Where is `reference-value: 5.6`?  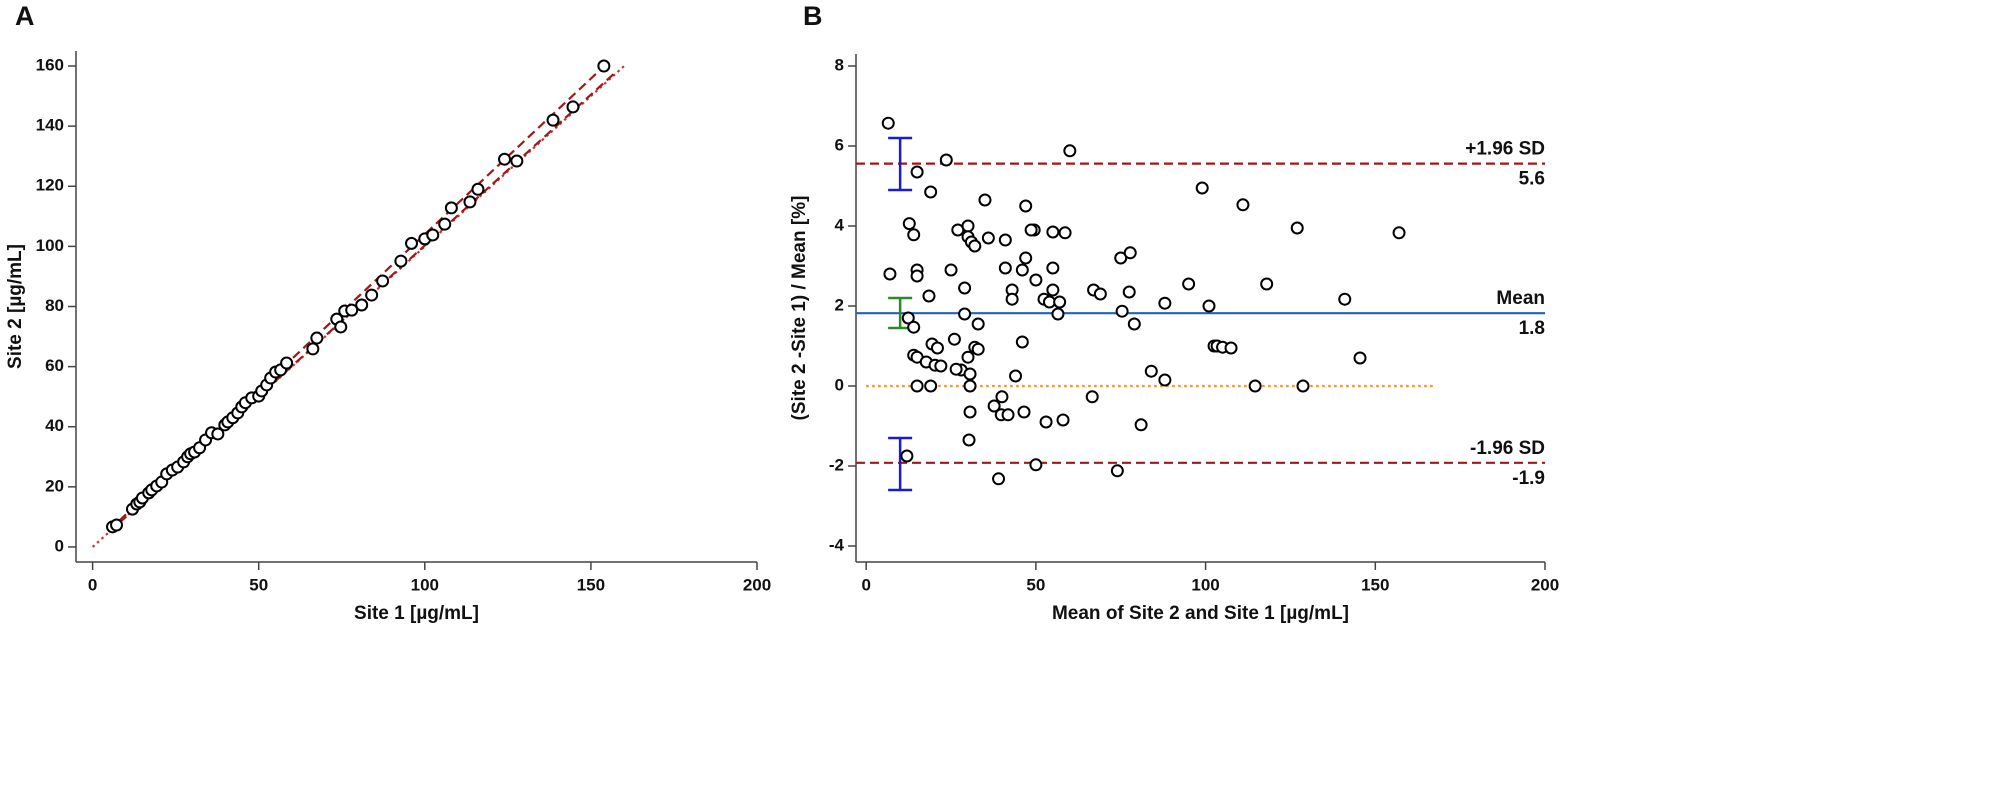
reference-value: 5.6 is located at coordinates (1532, 179).